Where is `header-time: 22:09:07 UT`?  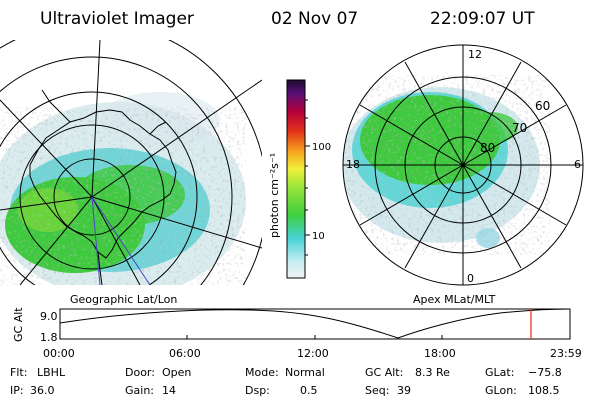 header-time: 22:09:07 UT is located at coordinates (482, 19).